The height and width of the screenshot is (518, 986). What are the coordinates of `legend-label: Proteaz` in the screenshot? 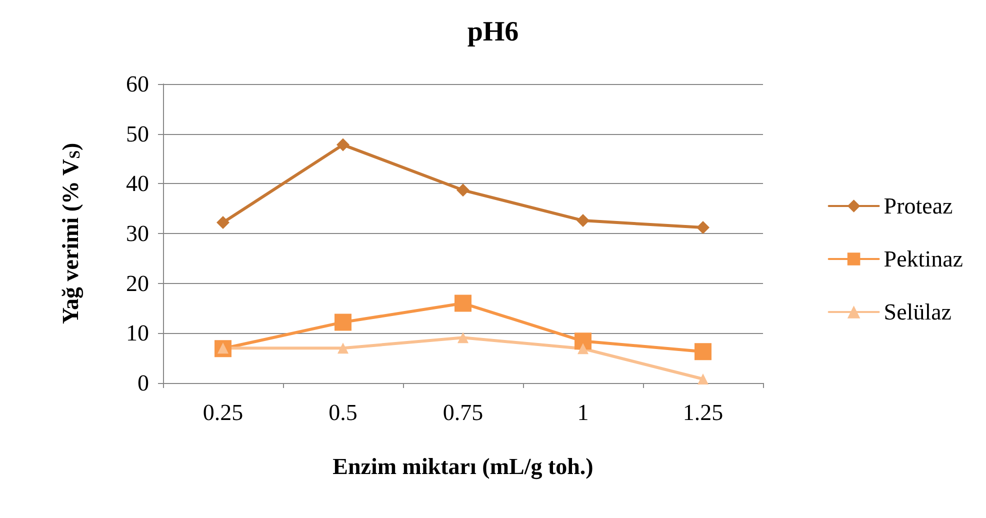 It's located at (918, 206).